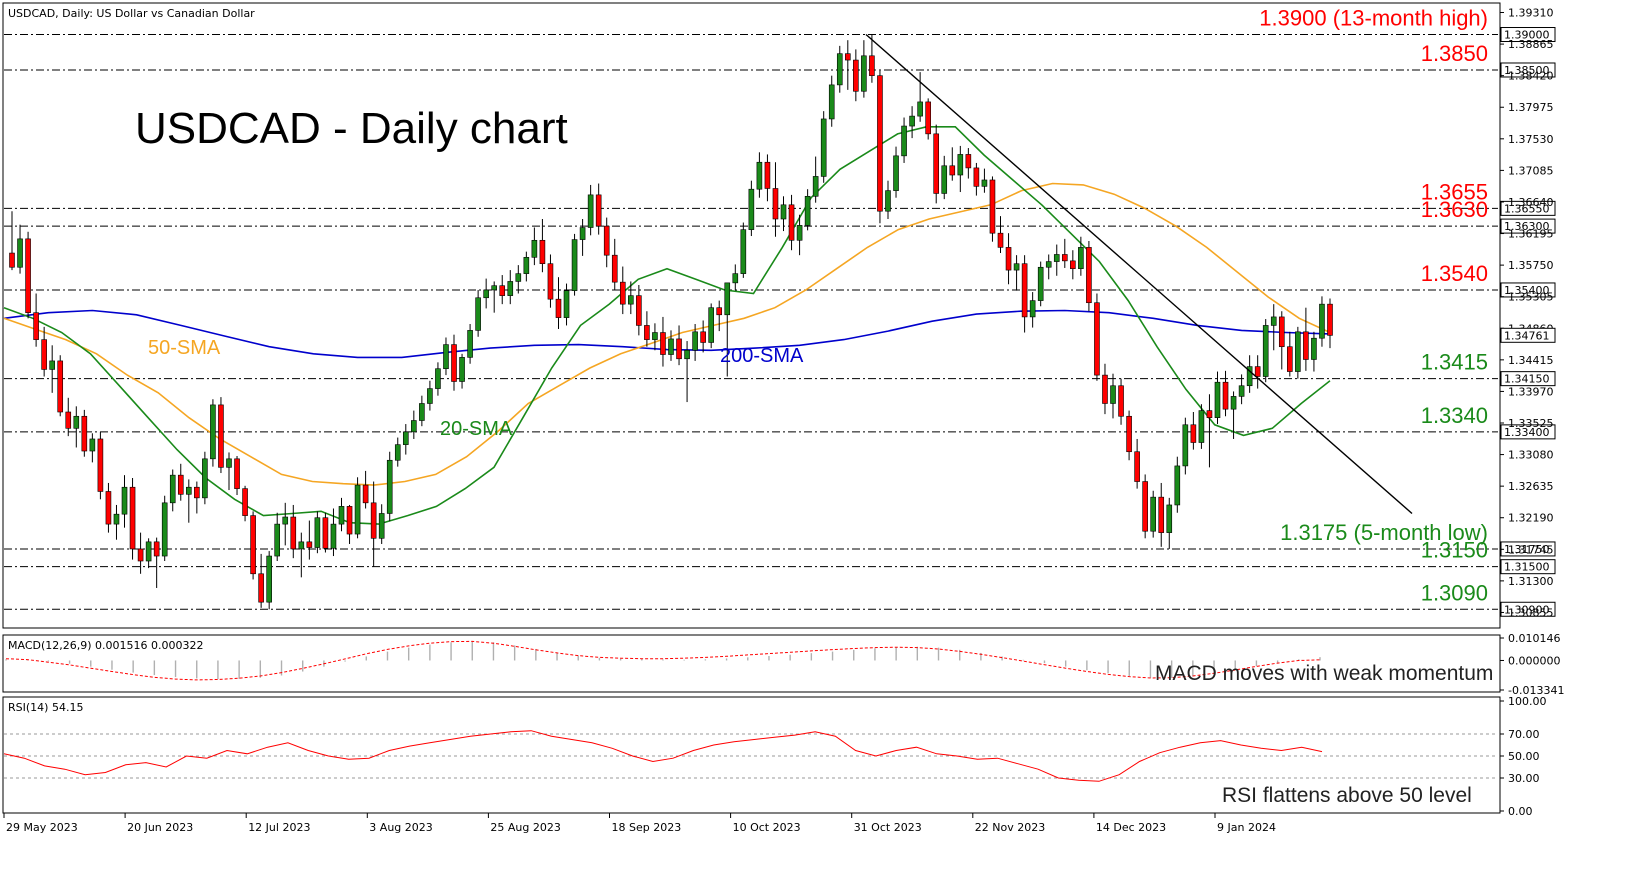 Image resolution: width=1644 pixels, height=877 pixels. I want to click on macd-annotation: MACD moves with weak momentum, so click(1324, 673).